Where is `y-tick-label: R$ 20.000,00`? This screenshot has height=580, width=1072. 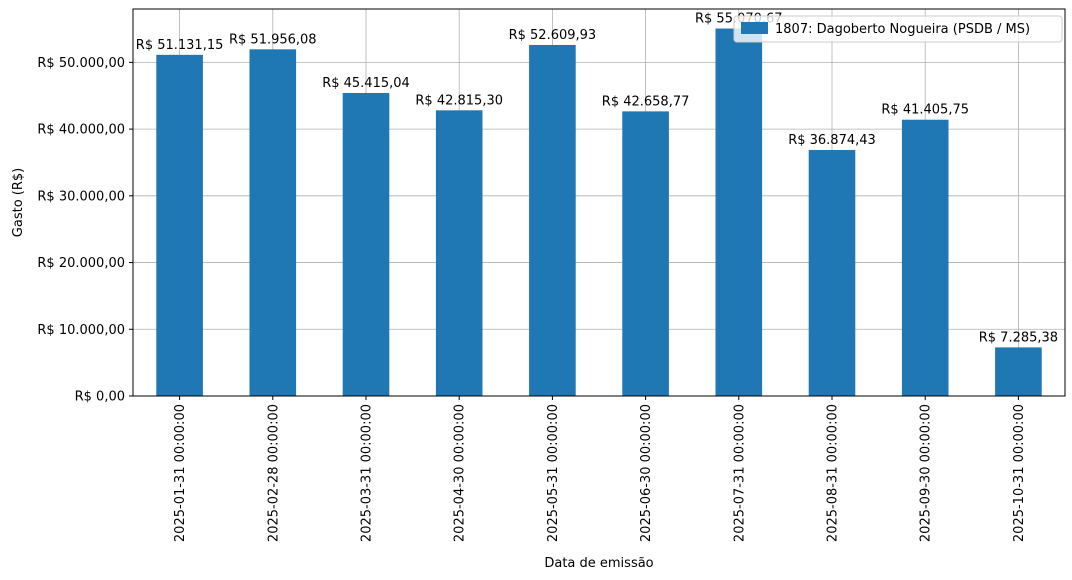 y-tick-label: R$ 20.000,00 is located at coordinates (81, 263).